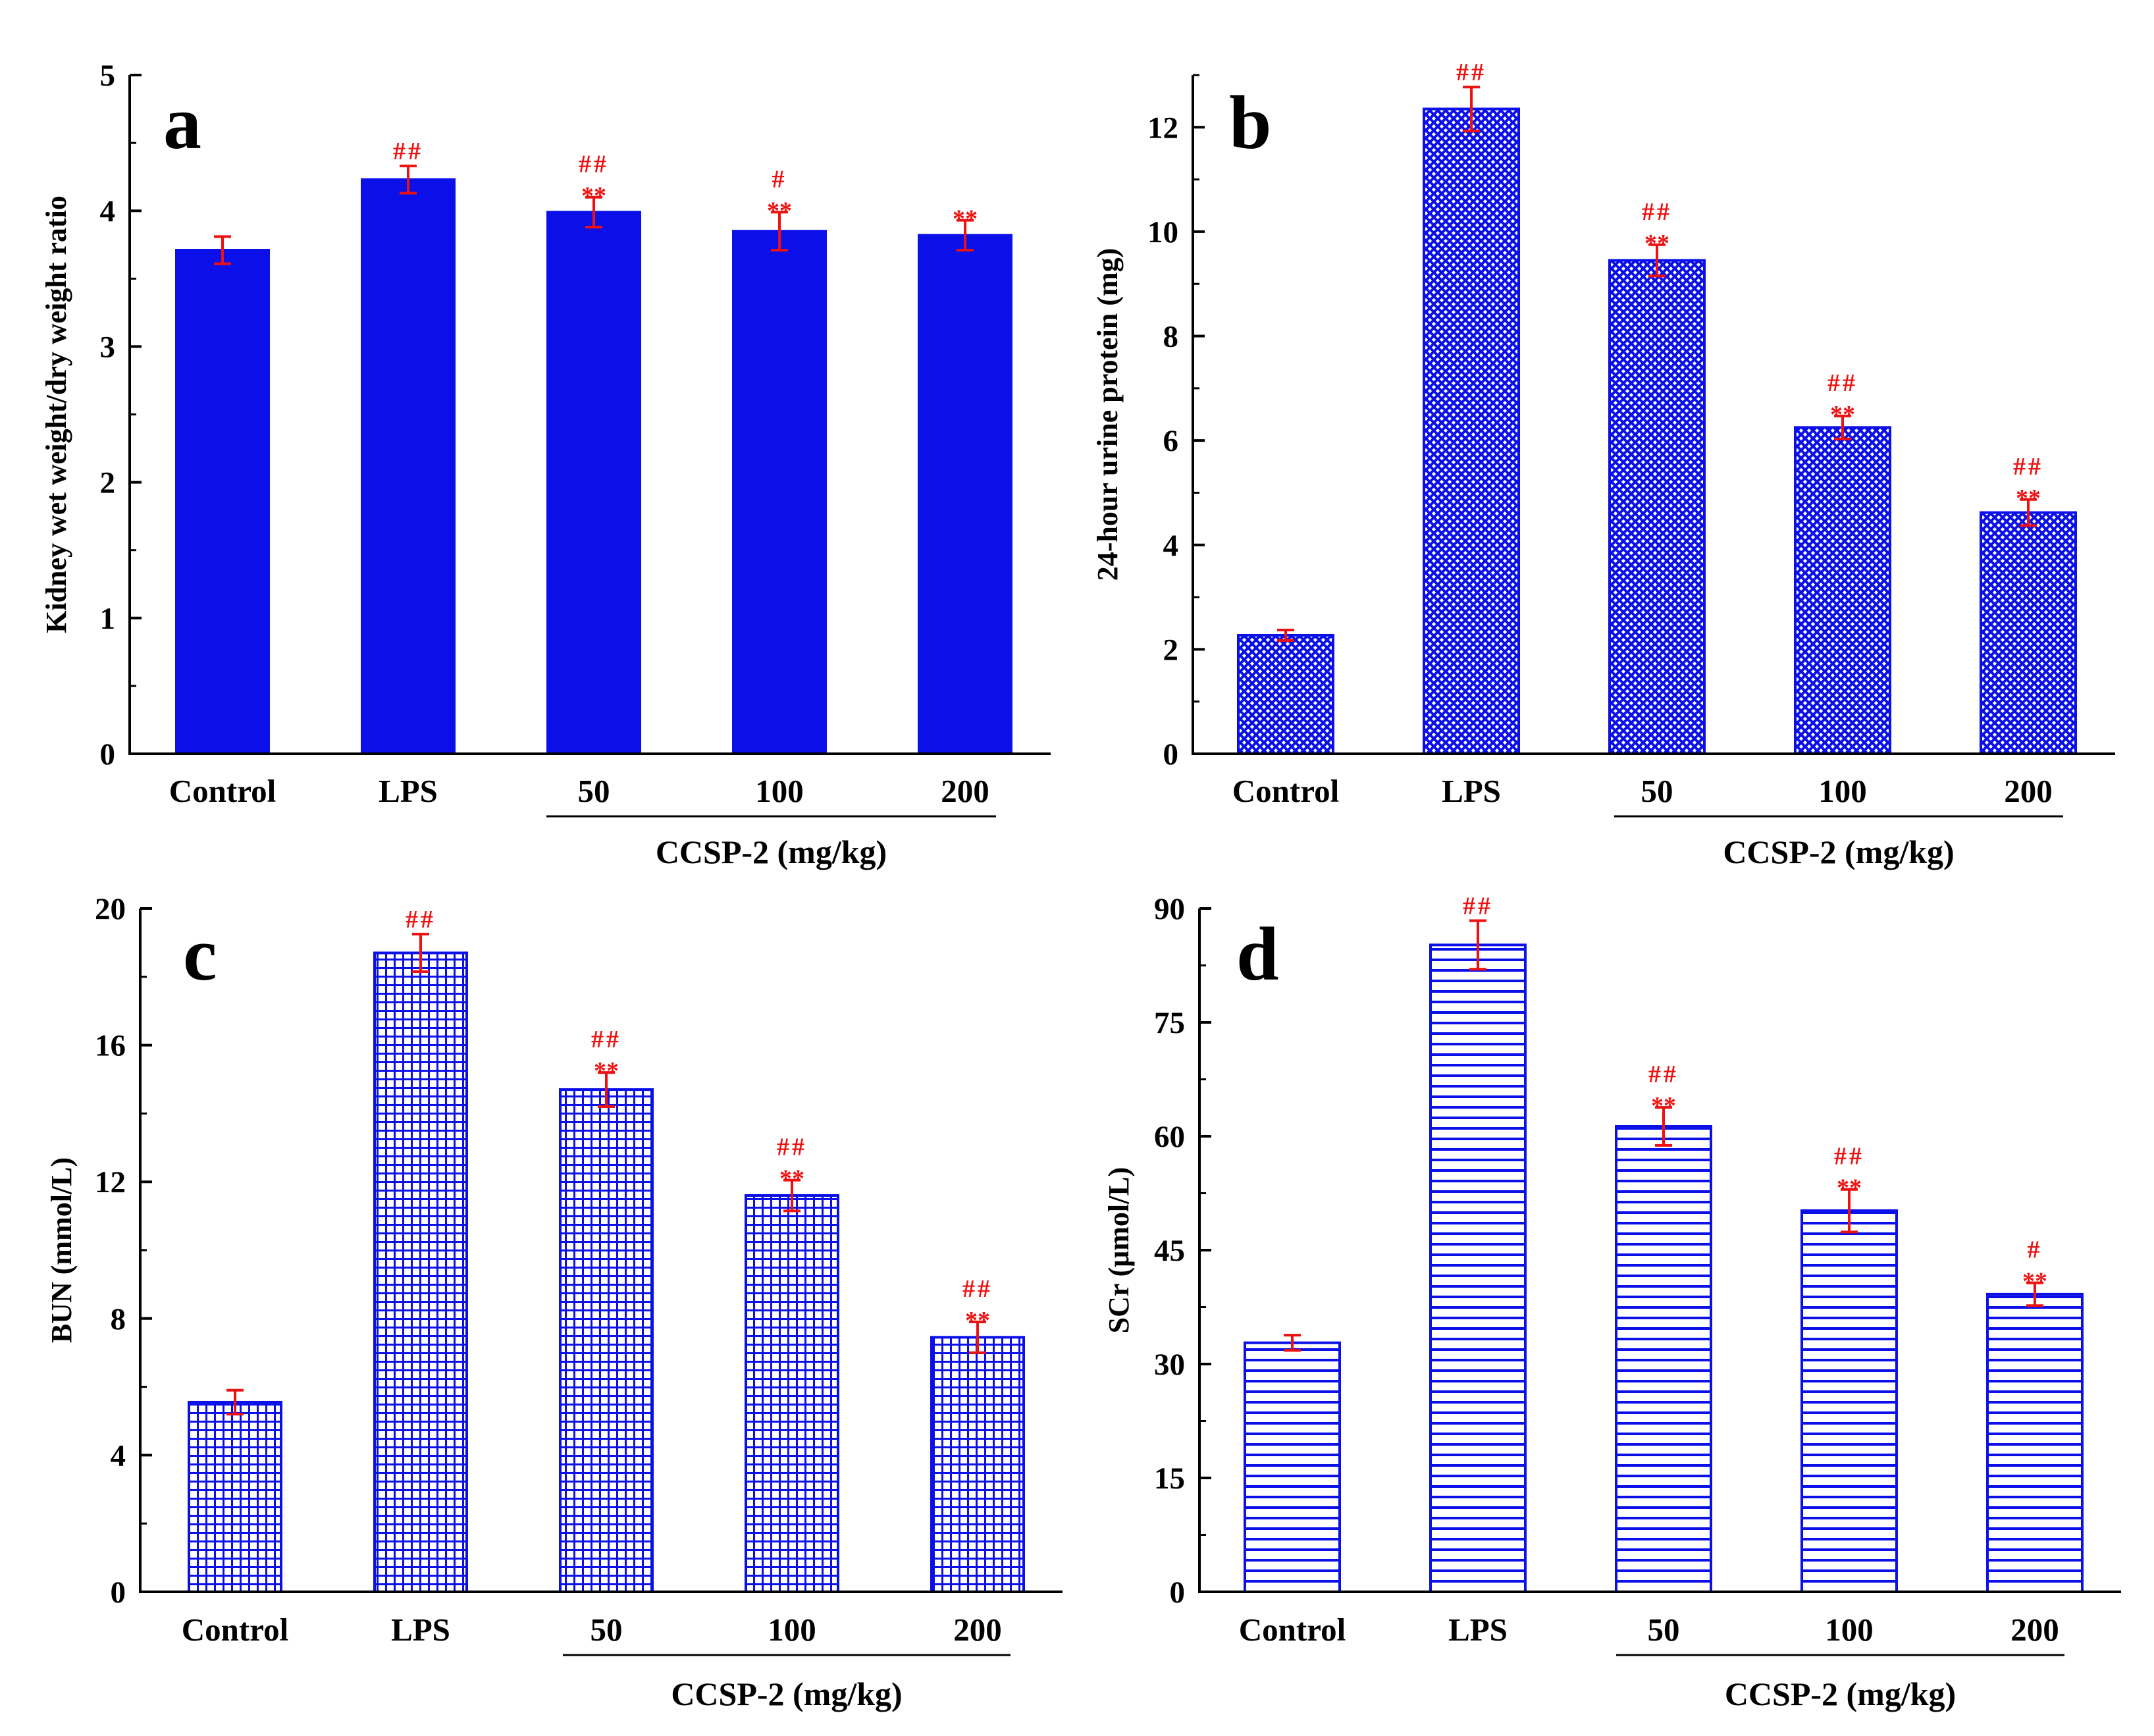 The image size is (2154, 1736). I want to click on y-tick-label: 8, so click(119, 1319).